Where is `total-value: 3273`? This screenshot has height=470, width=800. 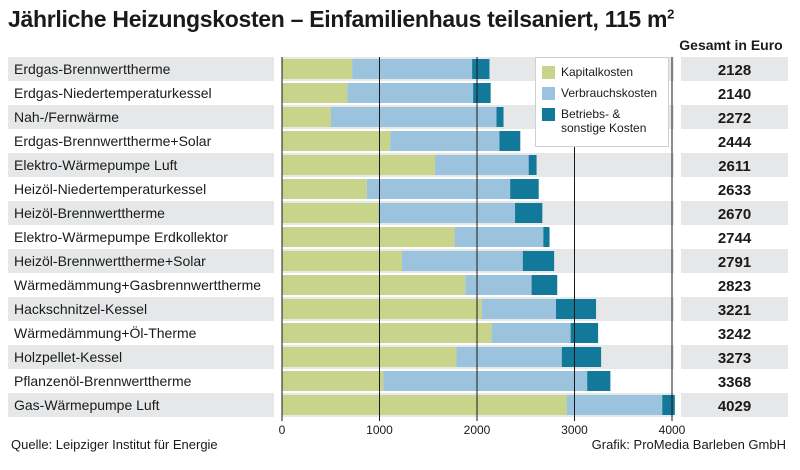 total-value: 3273 is located at coordinates (734, 358).